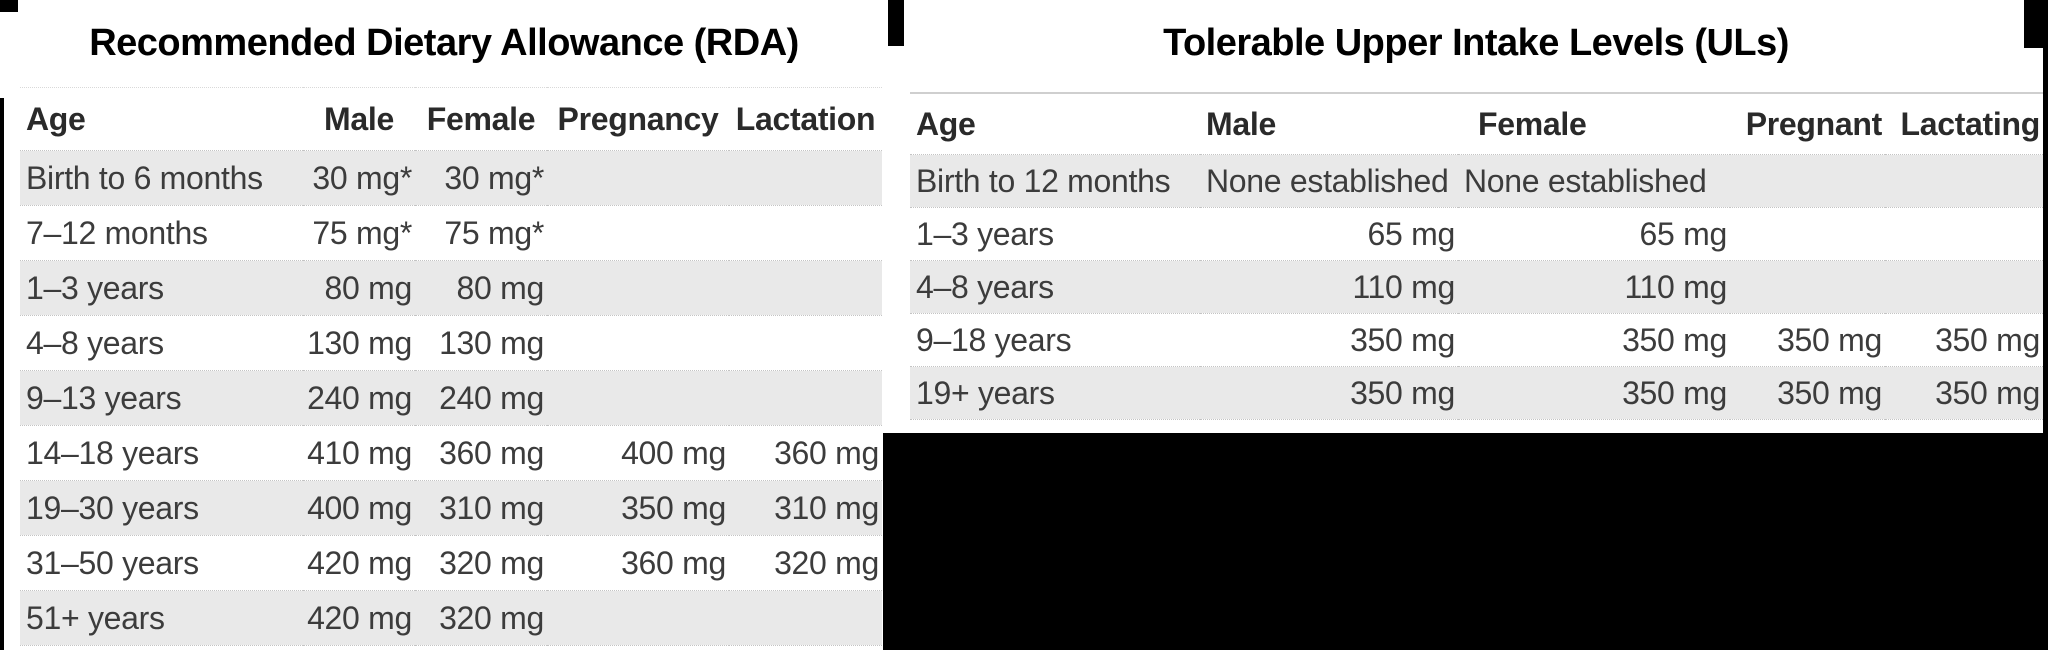 The image size is (2048, 650). I want to click on ul-col-header-female: Female, so click(1594, 123).